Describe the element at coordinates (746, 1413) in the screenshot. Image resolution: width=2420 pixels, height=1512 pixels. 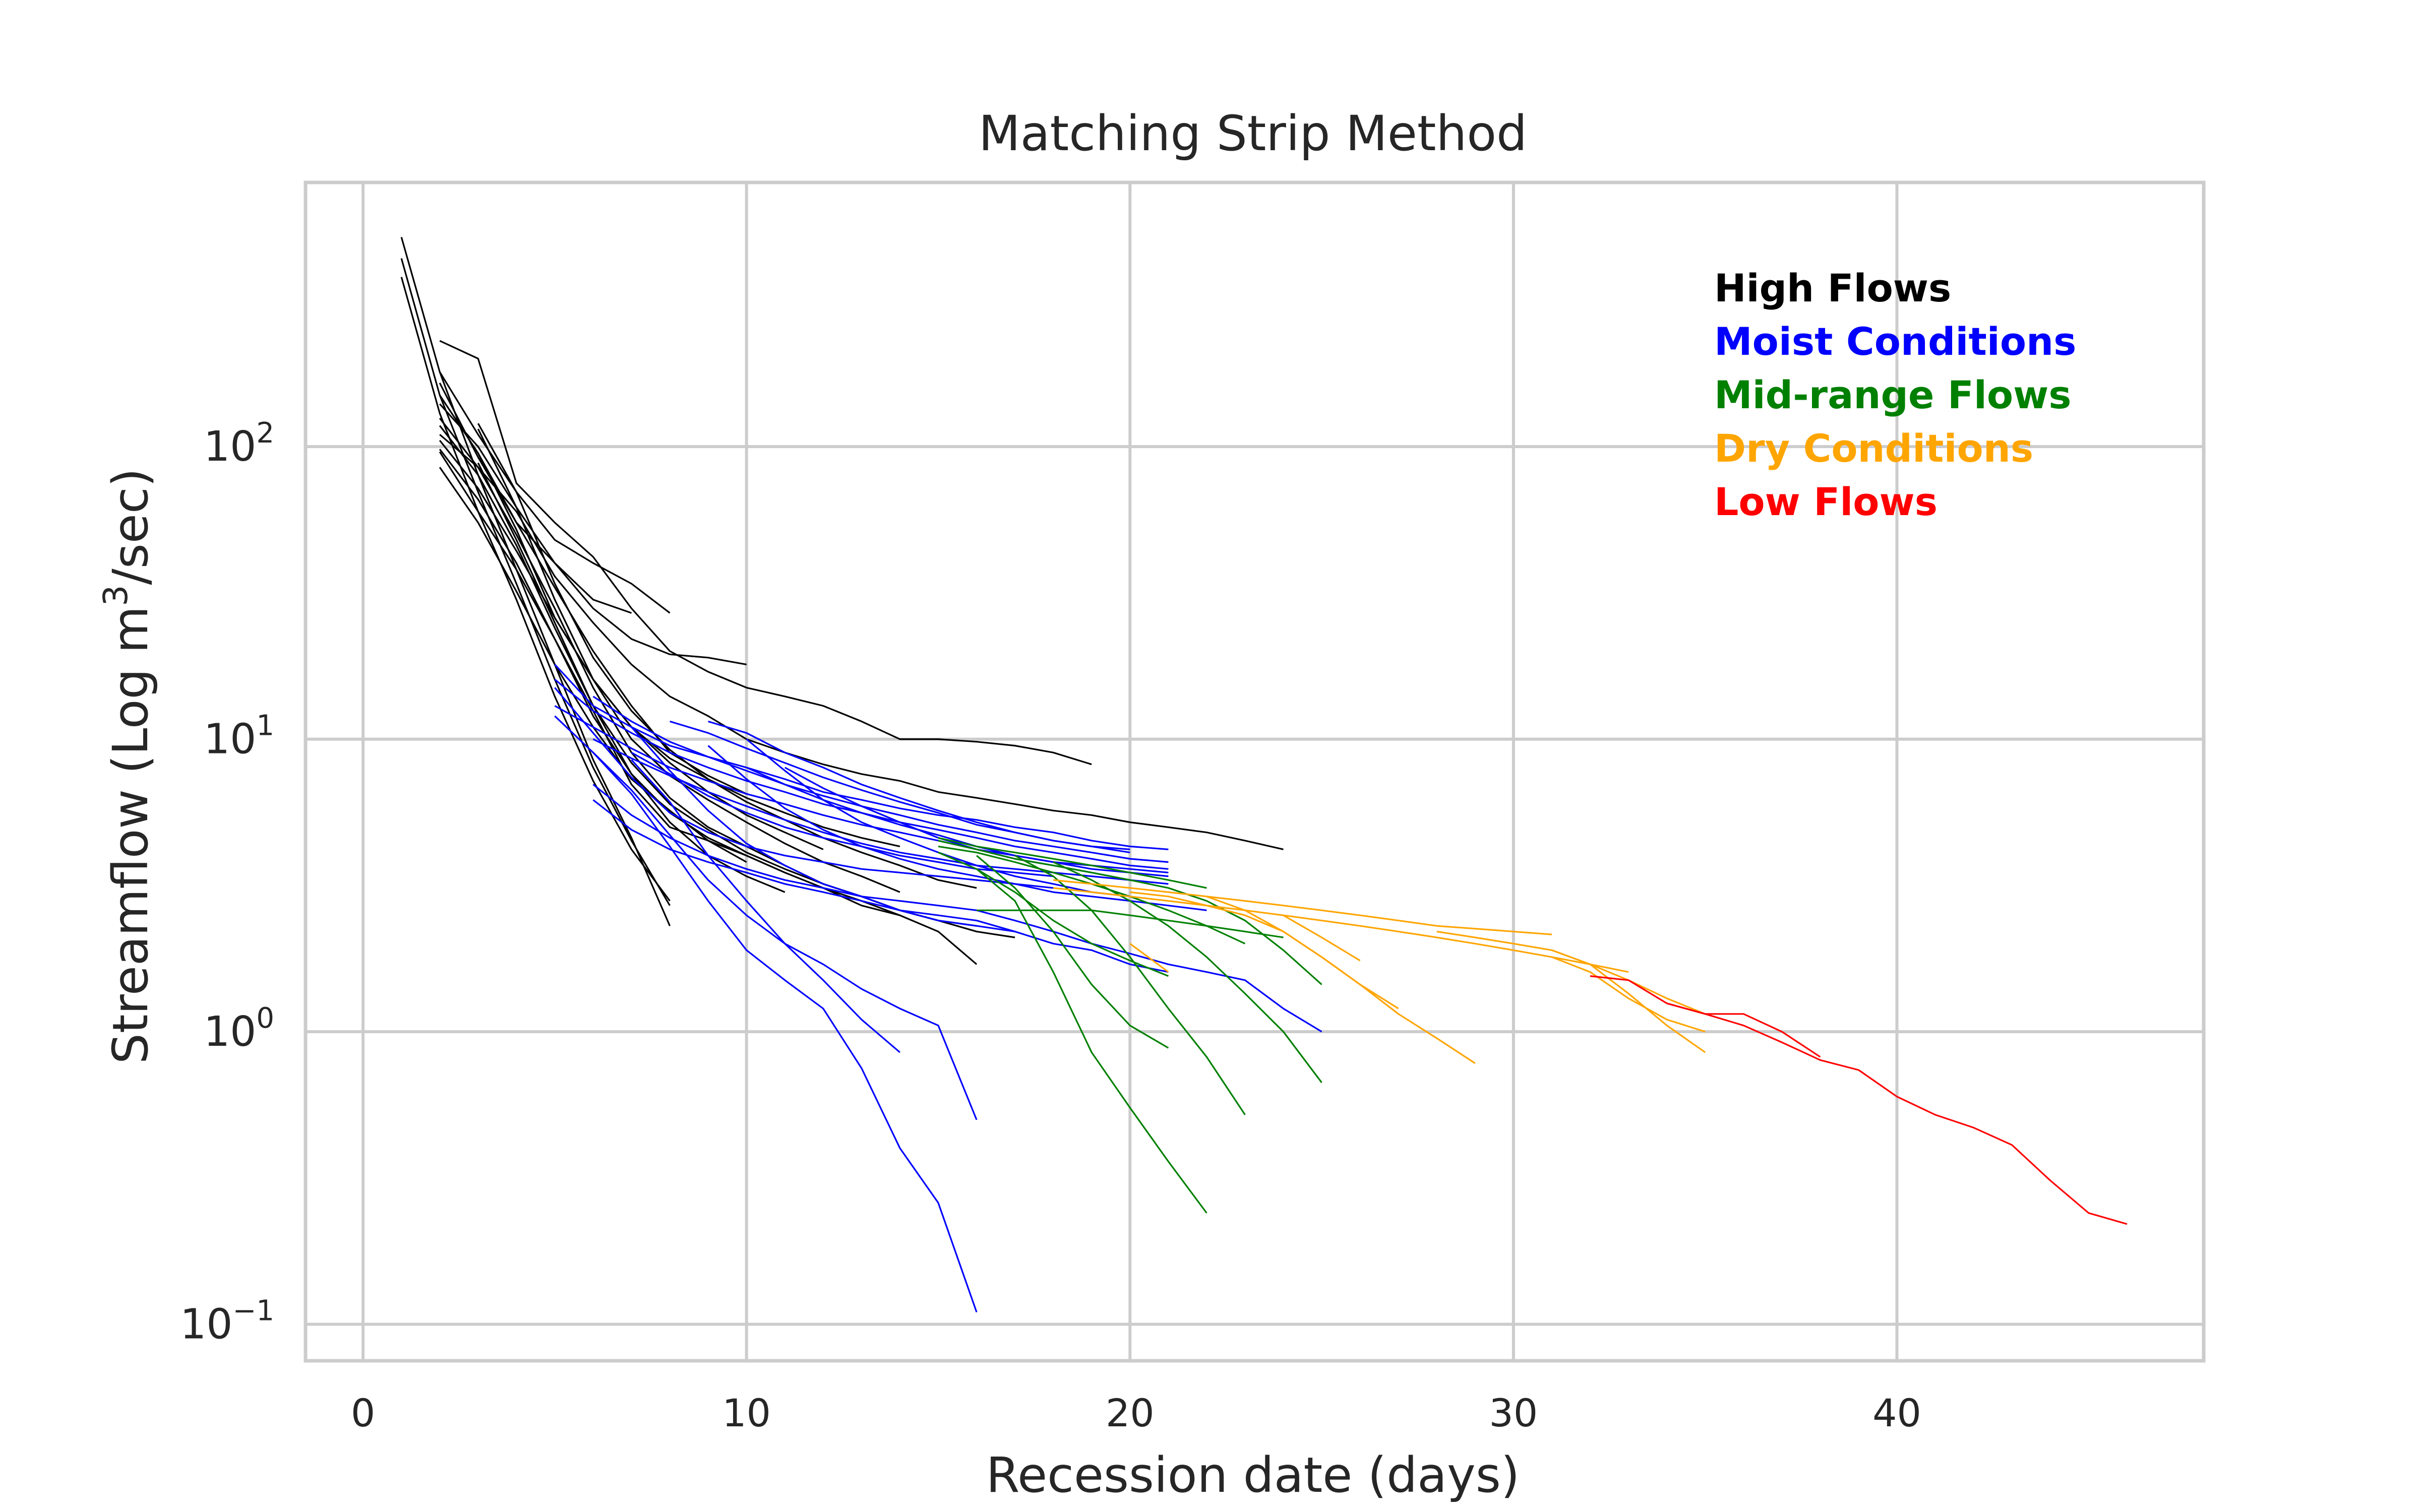
I see `x-tick-label: 10` at that location.